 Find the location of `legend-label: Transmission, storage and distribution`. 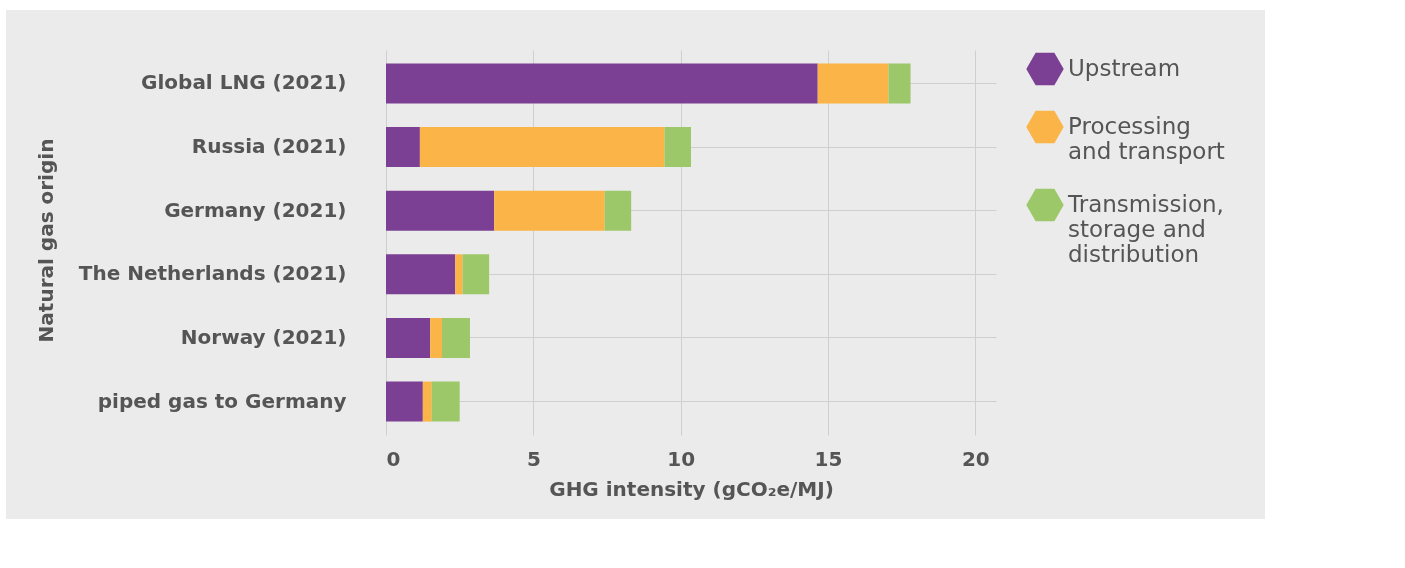

legend-label: Transmission, storage and distribution is located at coordinates (1145, 229).